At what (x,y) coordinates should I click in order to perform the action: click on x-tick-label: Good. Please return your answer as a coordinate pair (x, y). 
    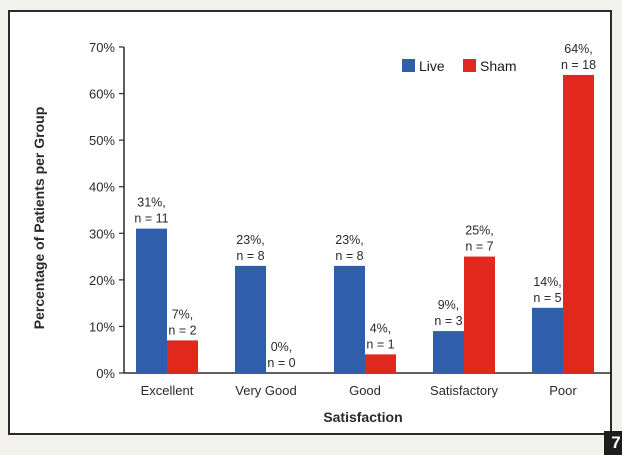
    Looking at the image, I should click on (365, 390).